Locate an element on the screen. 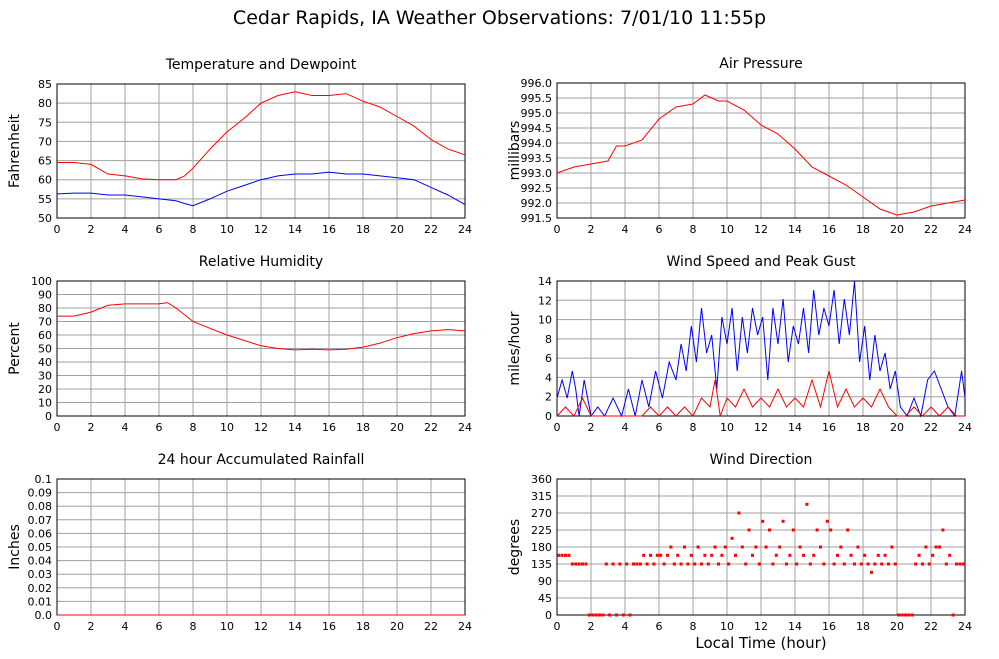 The width and height of the screenshot is (999, 659). y-tick-label: 994.0 is located at coordinates (537, 143).